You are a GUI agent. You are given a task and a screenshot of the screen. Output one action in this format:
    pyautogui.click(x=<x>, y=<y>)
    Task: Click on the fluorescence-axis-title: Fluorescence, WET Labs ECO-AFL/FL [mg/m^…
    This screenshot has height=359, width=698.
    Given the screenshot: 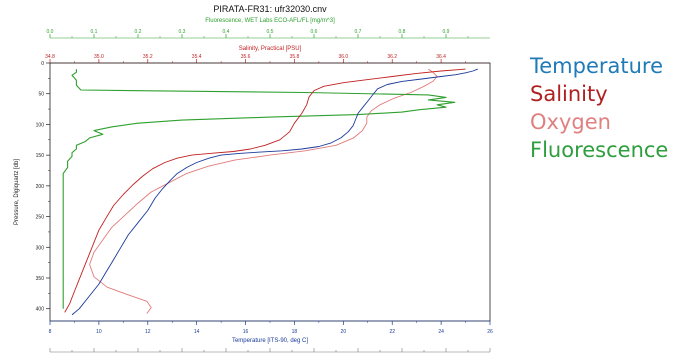 What is the action you would take?
    pyautogui.click(x=270, y=21)
    